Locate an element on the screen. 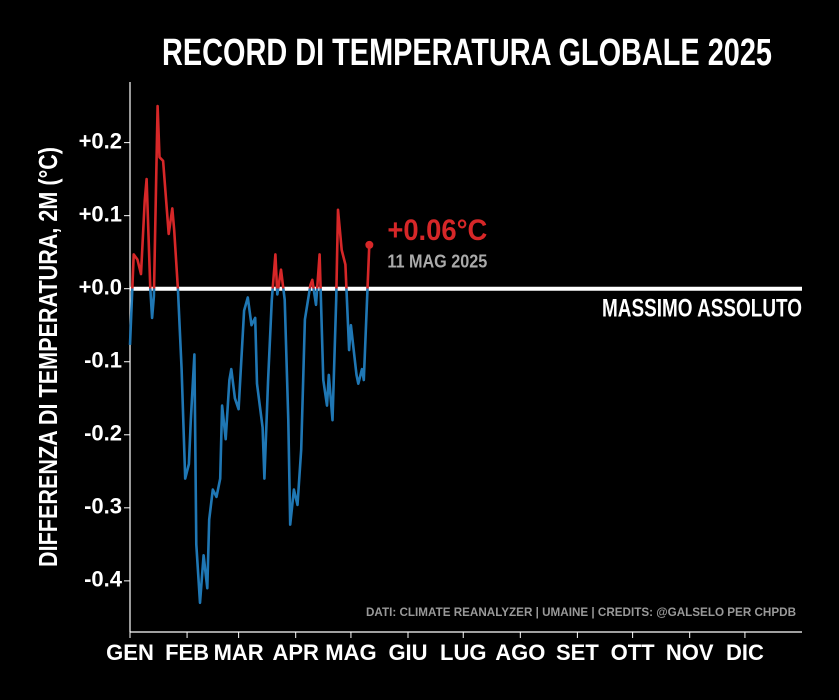 The image size is (839, 700). x-tick-label: FEB is located at coordinates (187, 652).